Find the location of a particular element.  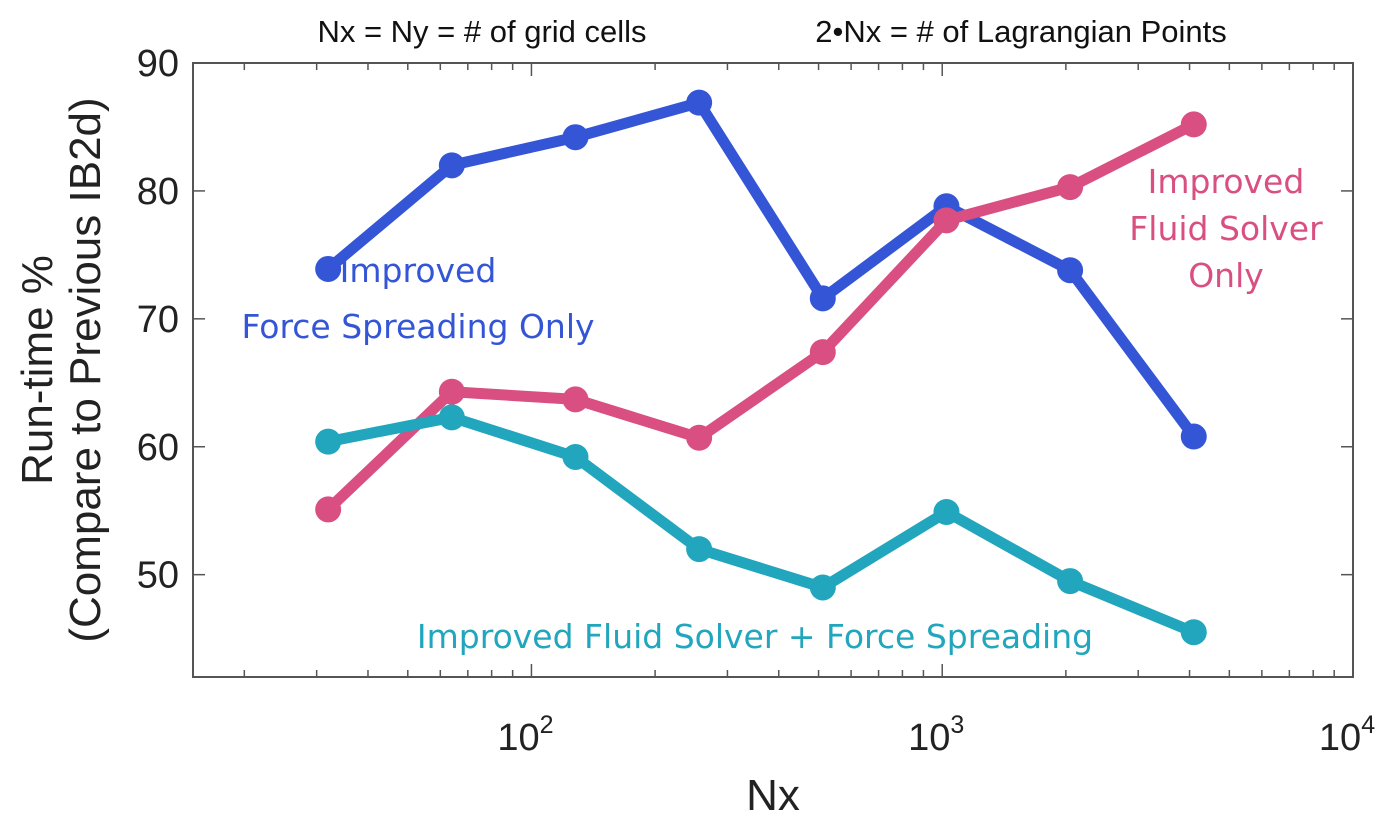

title-grid-cells: Nx = Ny = # of grid cells is located at coordinates (481, 31).